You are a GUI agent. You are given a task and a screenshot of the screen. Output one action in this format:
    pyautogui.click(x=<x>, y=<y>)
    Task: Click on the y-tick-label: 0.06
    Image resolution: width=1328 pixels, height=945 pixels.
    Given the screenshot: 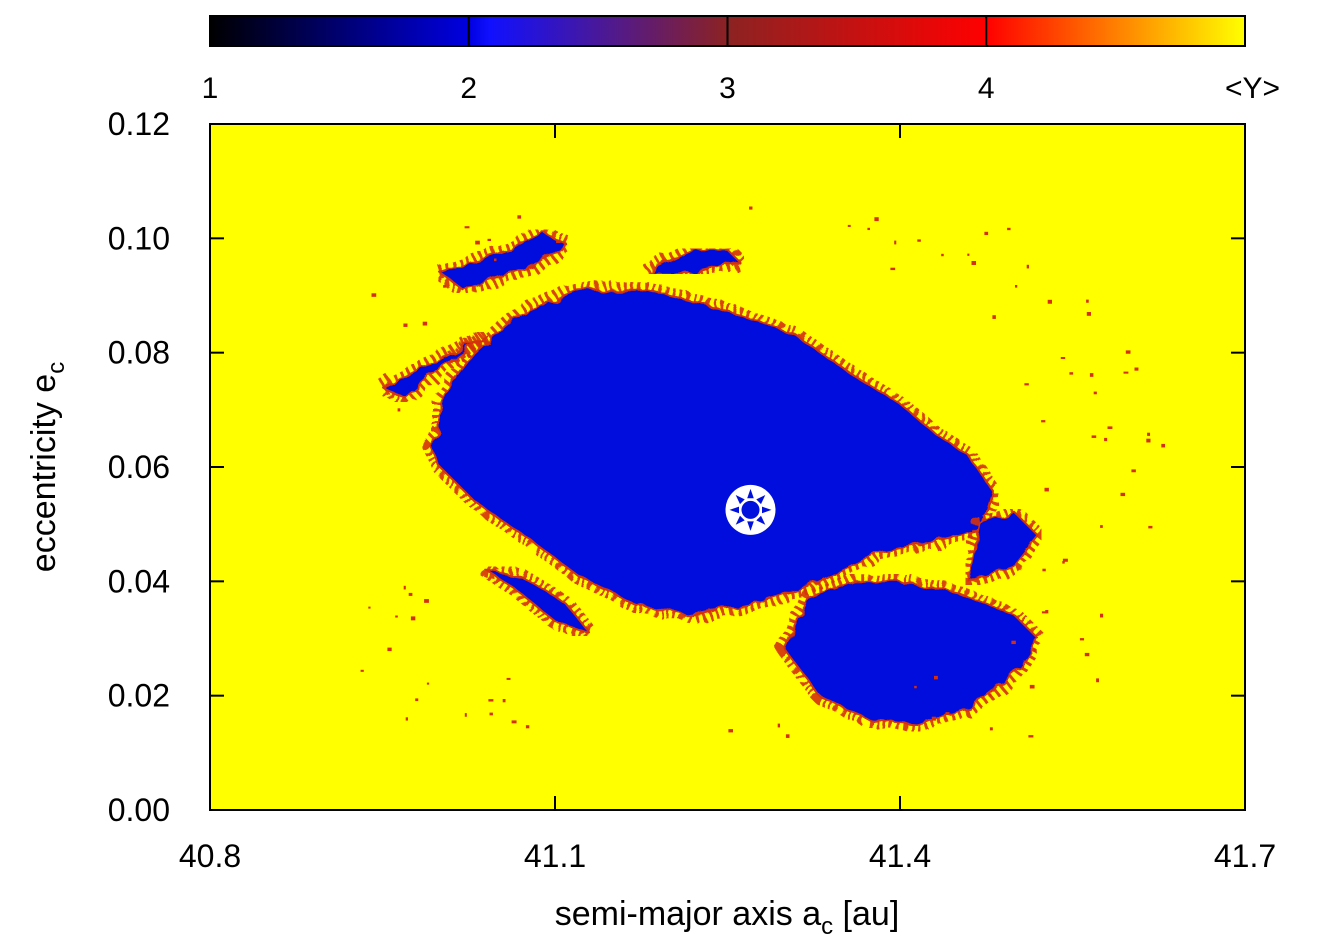 What is the action you would take?
    pyautogui.click(x=139, y=467)
    